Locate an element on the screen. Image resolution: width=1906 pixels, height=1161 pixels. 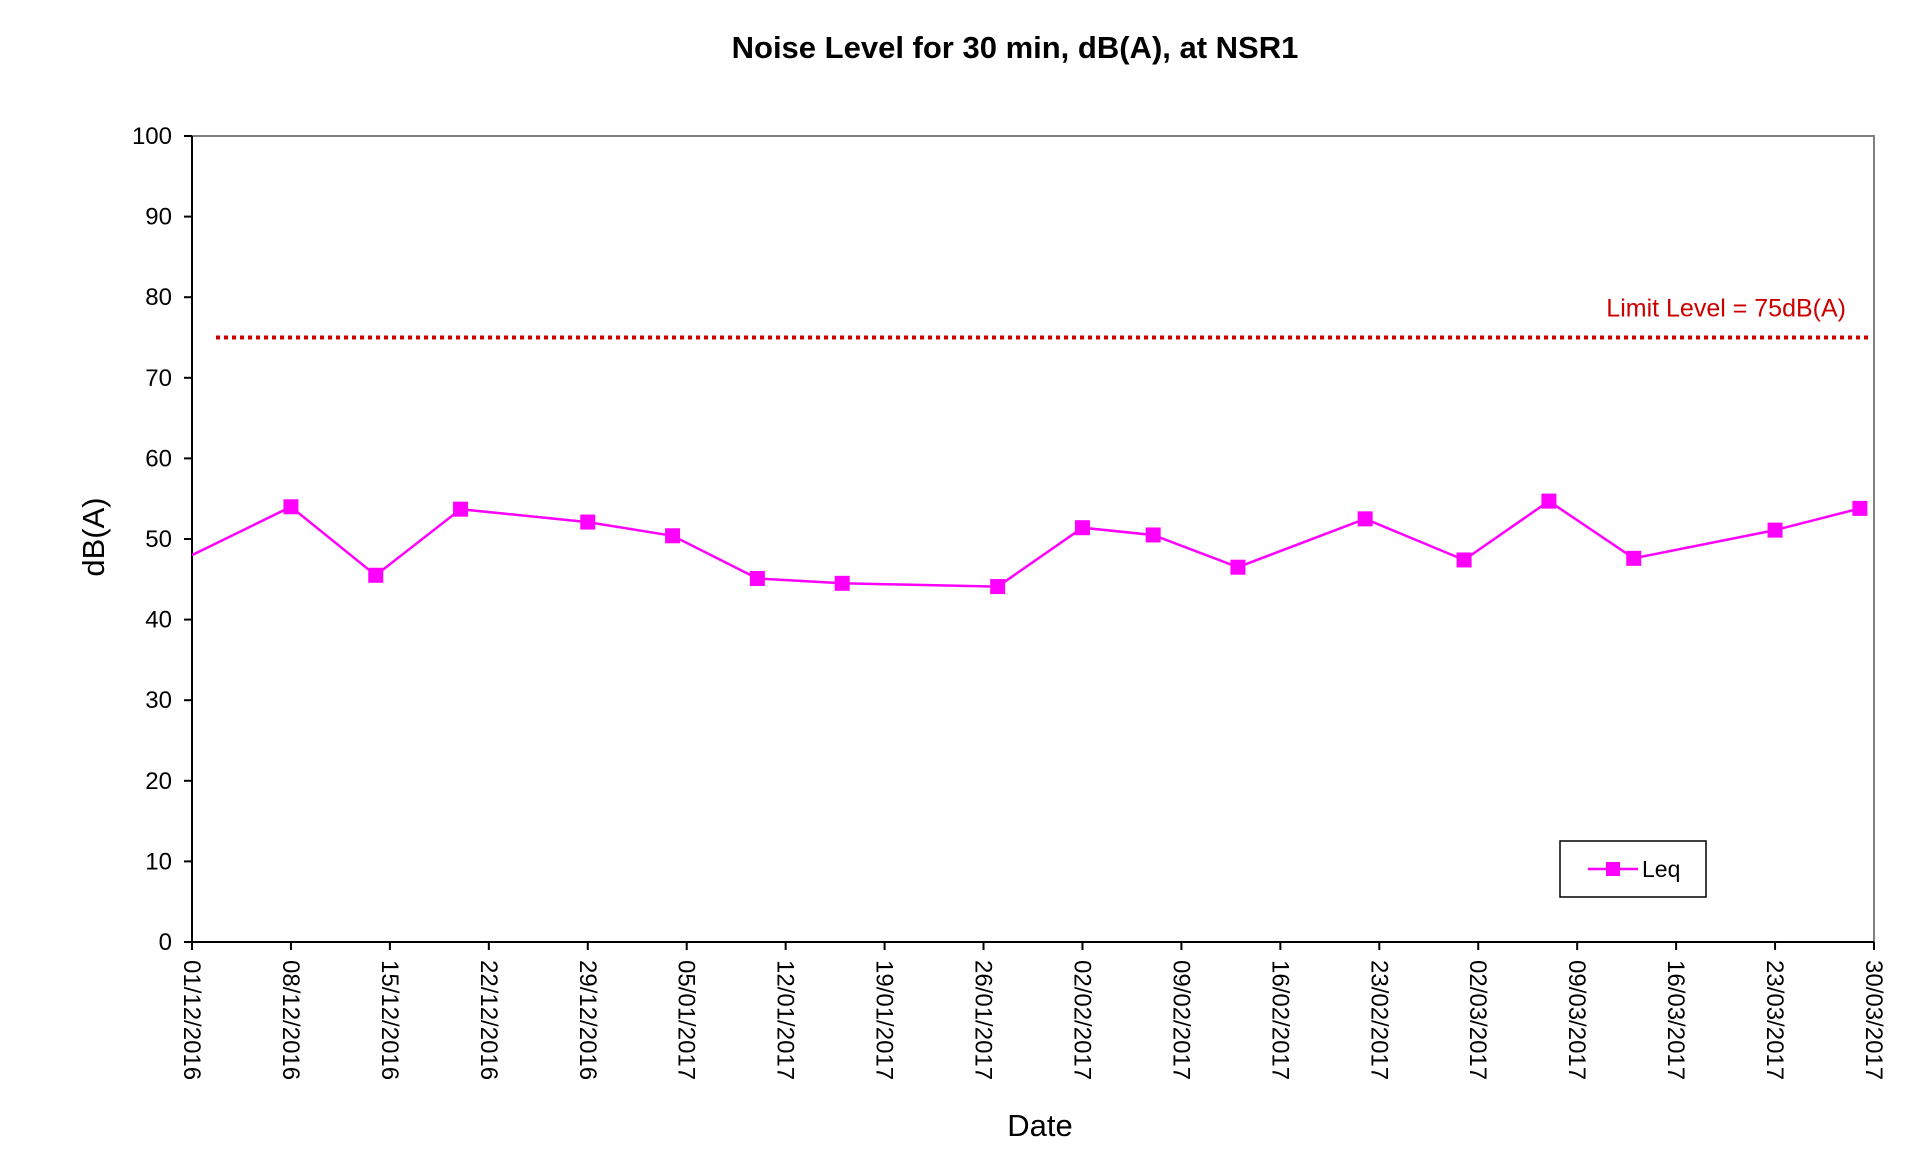
x-tick-label: 02/02/2017 is located at coordinates (1081, 1020).